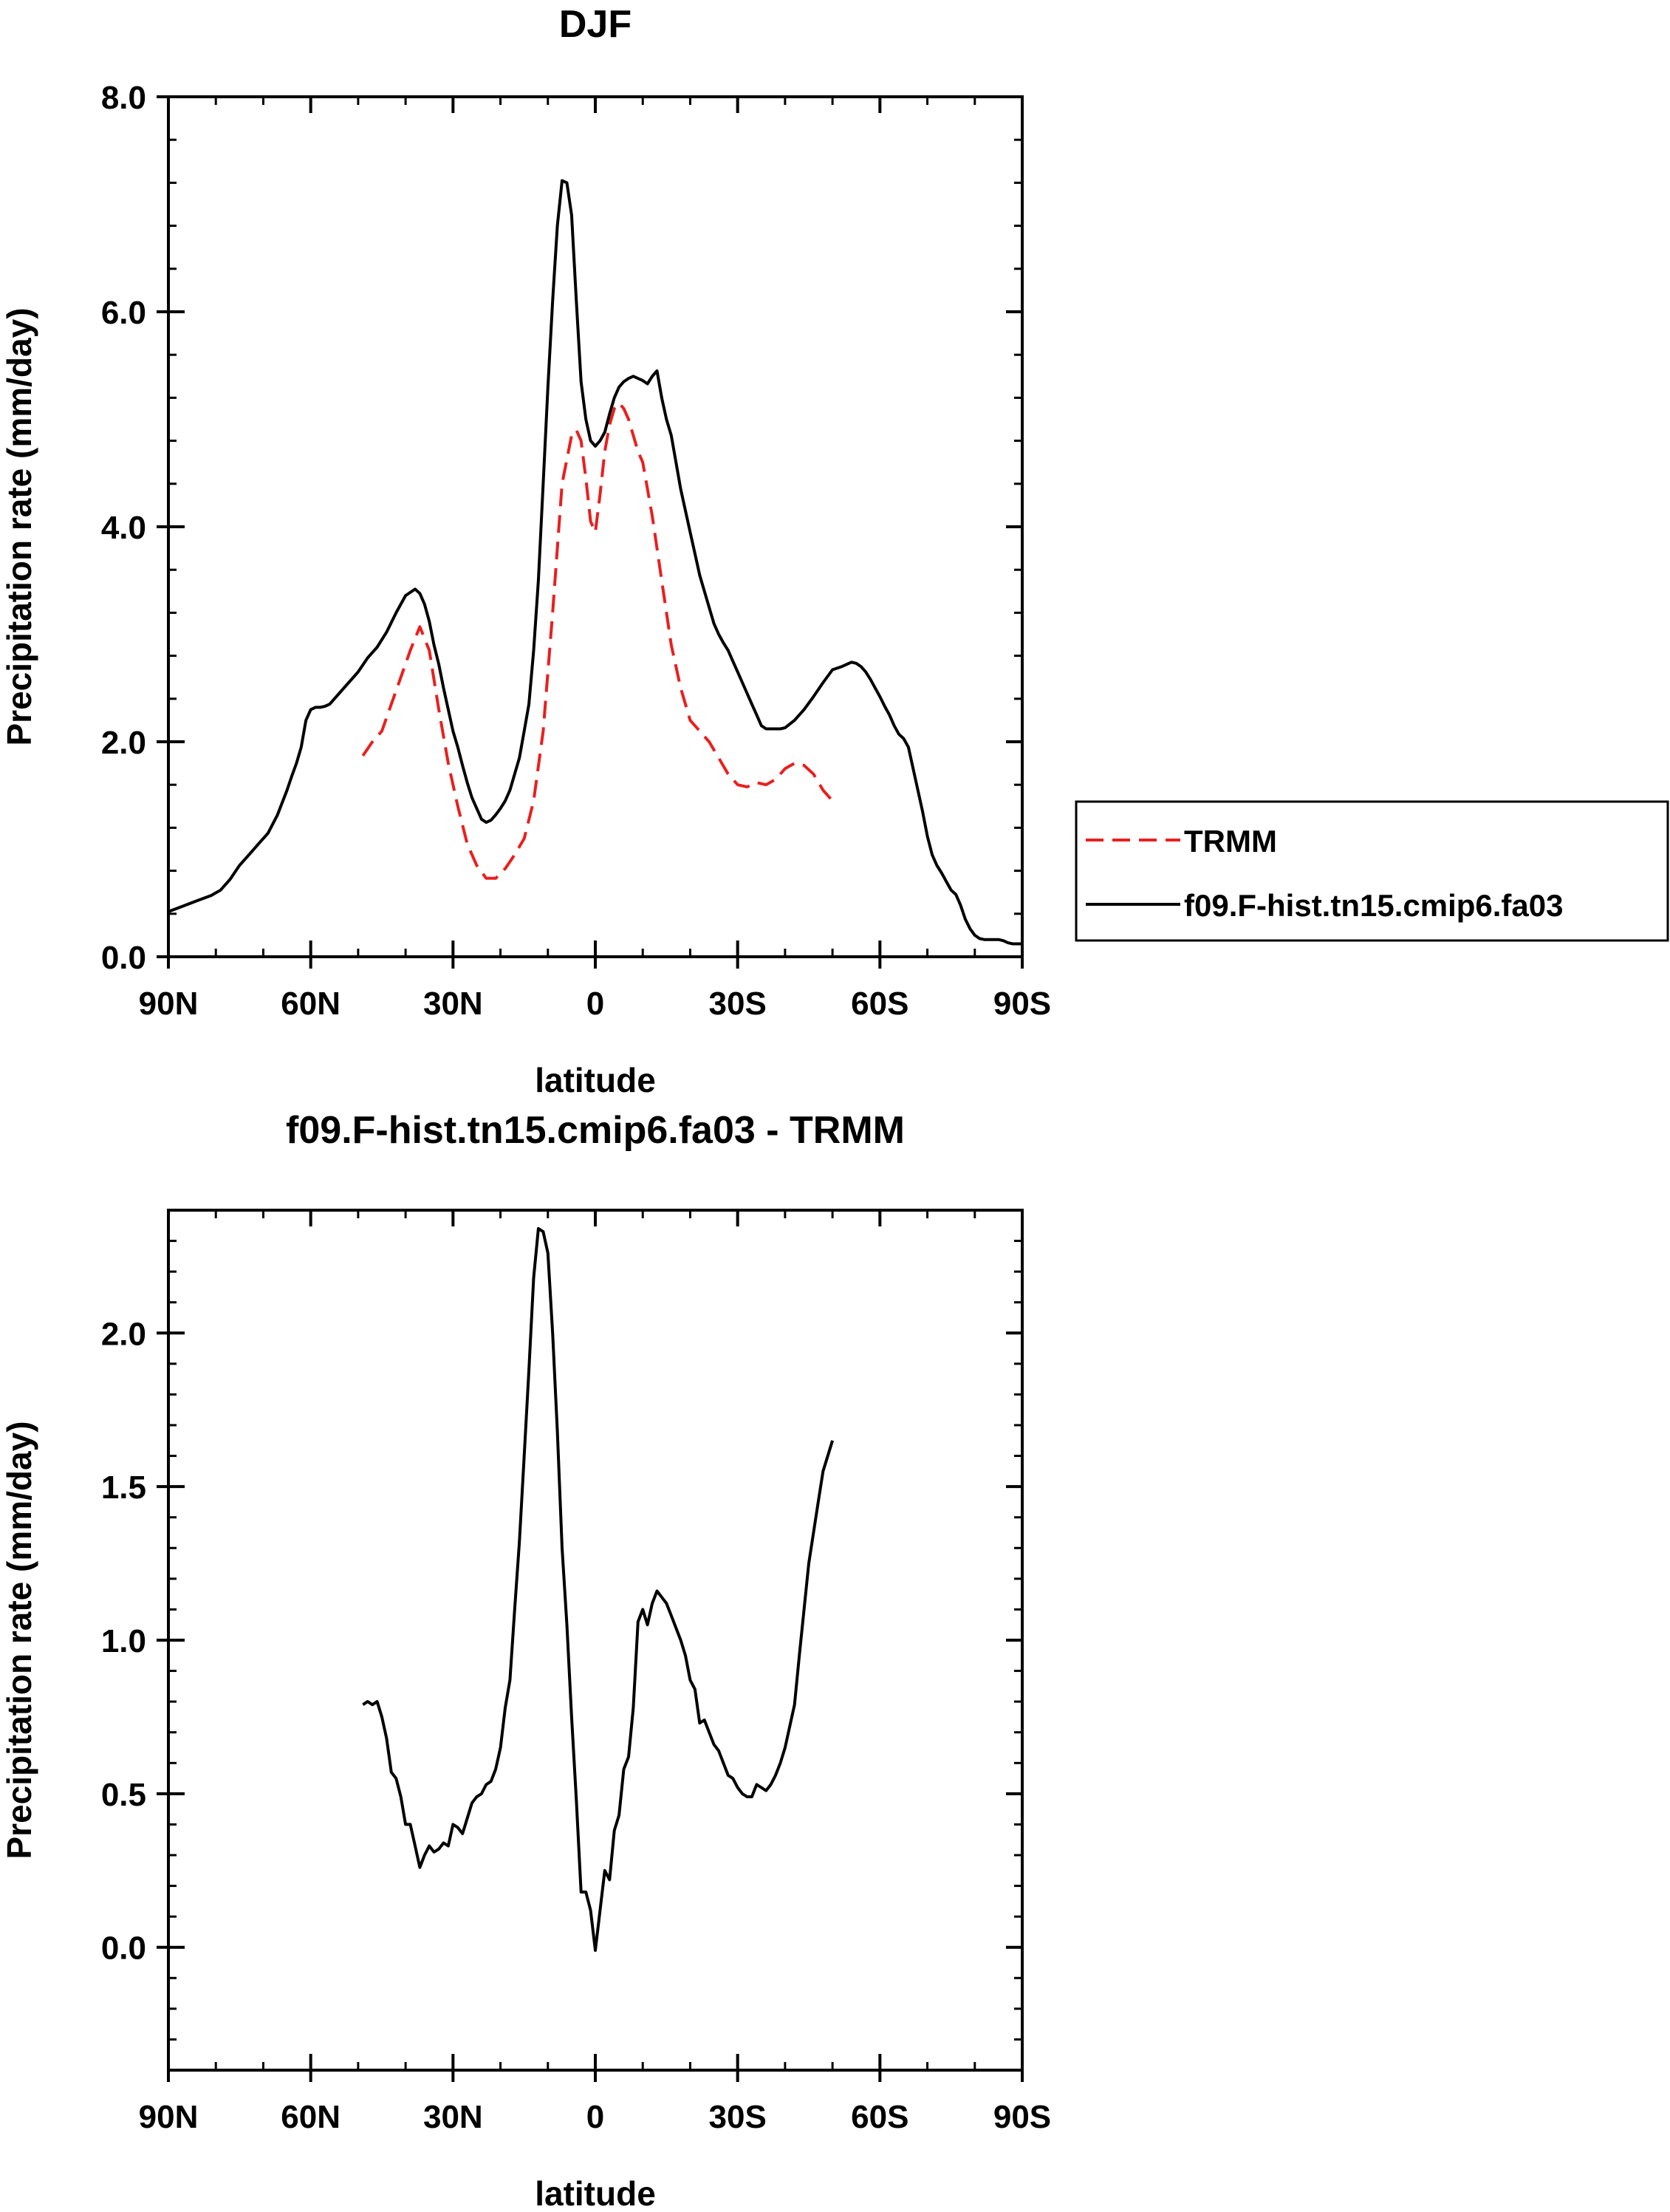  I want to click on top-y-axis-label: Precipitation rate (mm/day), so click(19, 526).